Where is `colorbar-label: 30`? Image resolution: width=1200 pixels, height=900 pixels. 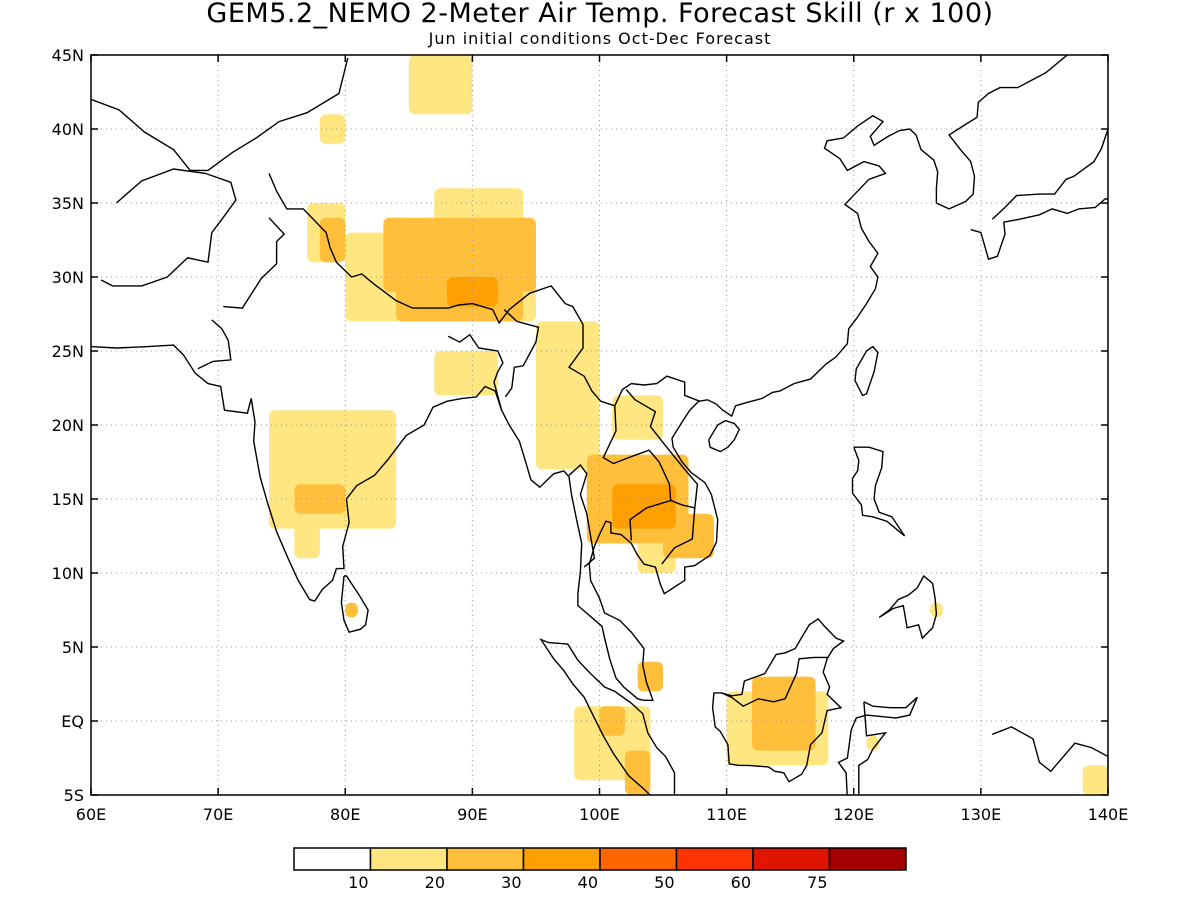 colorbar-label: 30 is located at coordinates (511, 882).